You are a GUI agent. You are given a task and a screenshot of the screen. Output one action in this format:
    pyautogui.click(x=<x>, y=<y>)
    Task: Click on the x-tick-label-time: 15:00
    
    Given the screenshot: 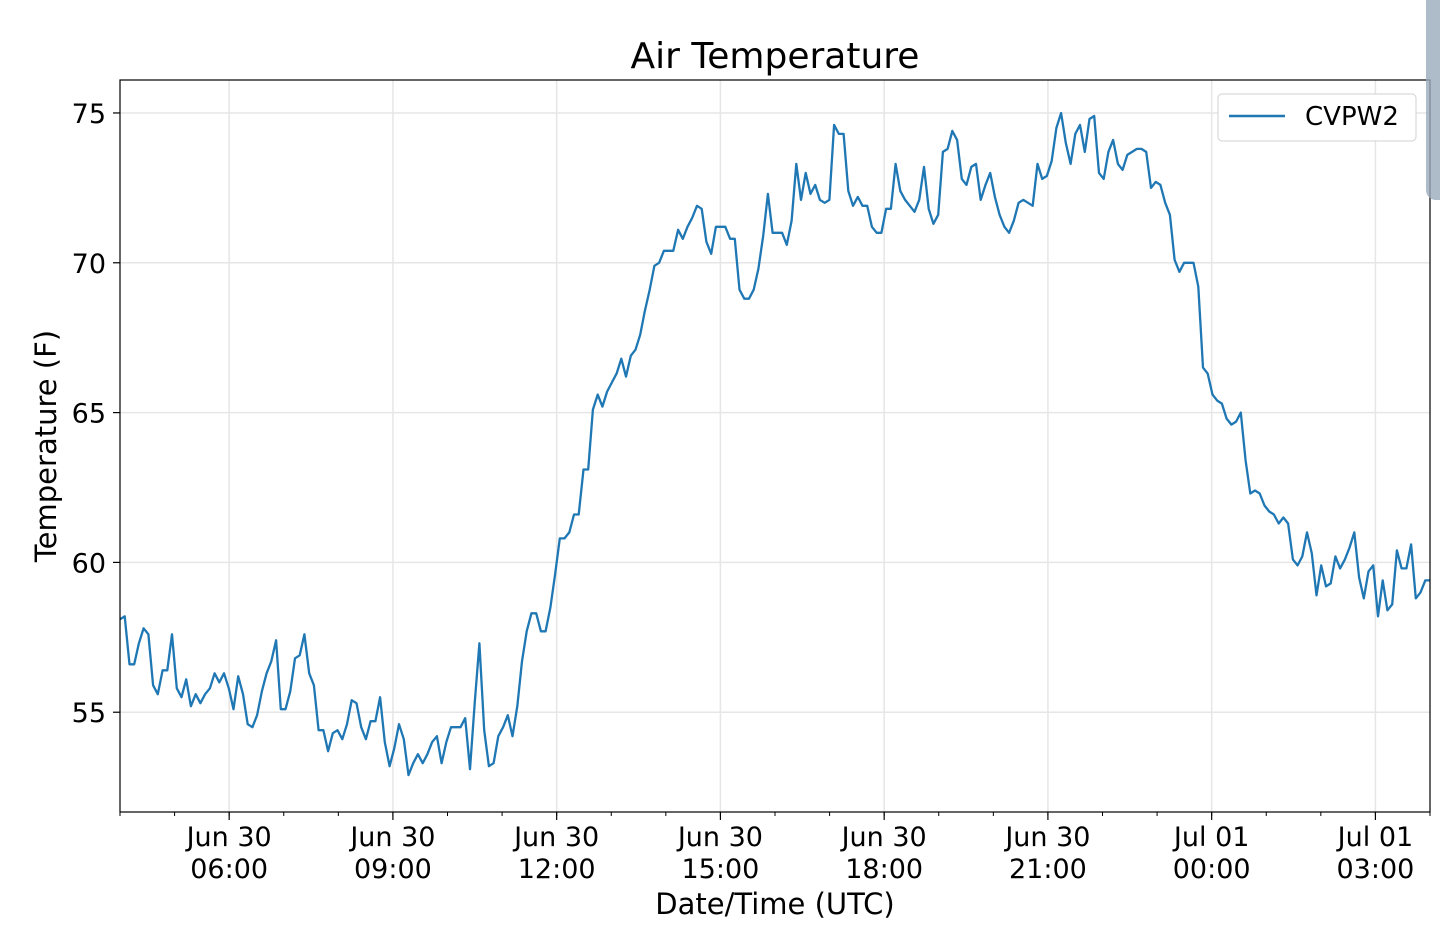 What is the action you would take?
    pyautogui.click(x=721, y=869)
    